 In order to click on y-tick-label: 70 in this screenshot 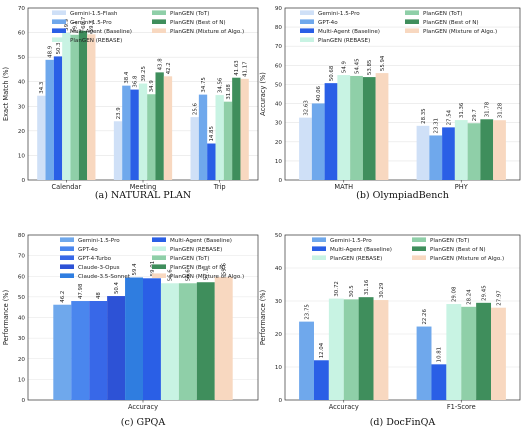, I will do `click(22, 9)`.